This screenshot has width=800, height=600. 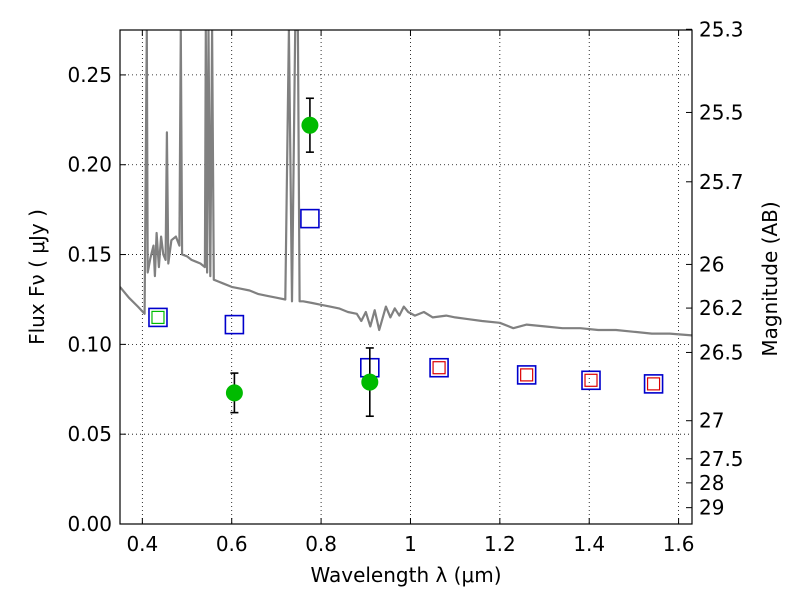 What do you see at coordinates (405, 575) in the screenshot?
I see `x-axis-label: Wavelength λ (μm)` at bounding box center [405, 575].